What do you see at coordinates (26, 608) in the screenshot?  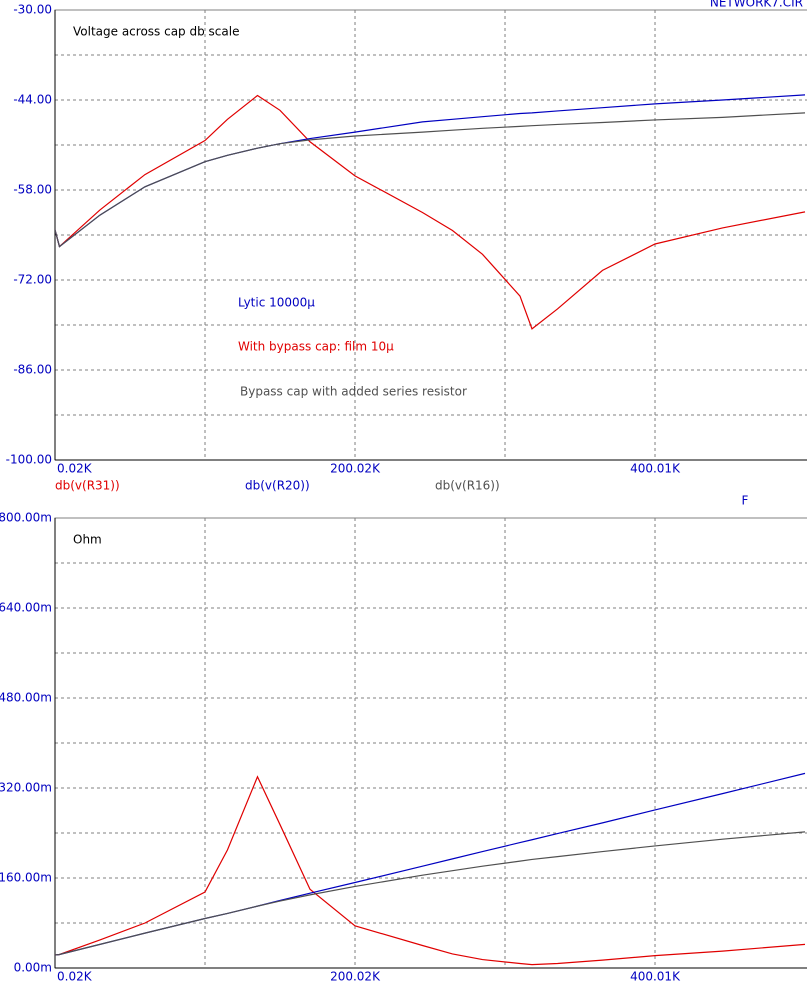 I see `y-tick-label: 640.00m` at bounding box center [26, 608].